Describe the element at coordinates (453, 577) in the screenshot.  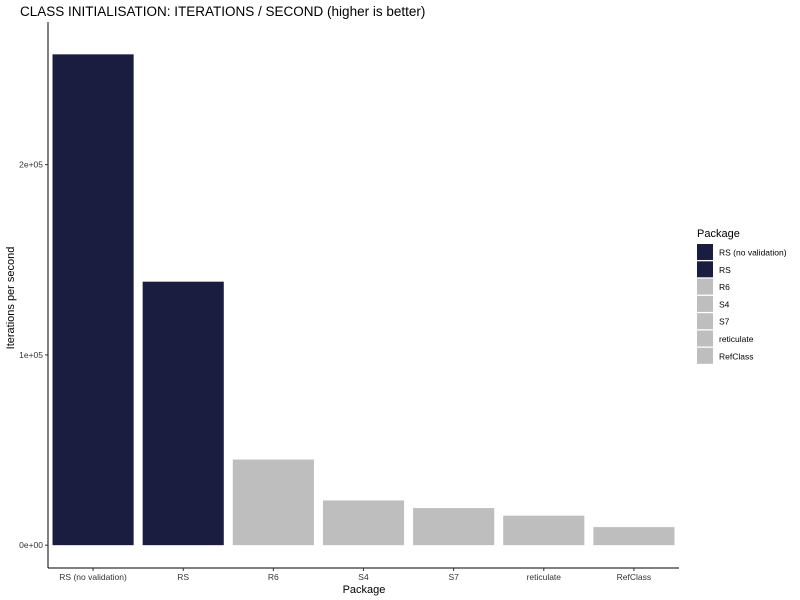
I see `x-tick-label: S7` at that location.